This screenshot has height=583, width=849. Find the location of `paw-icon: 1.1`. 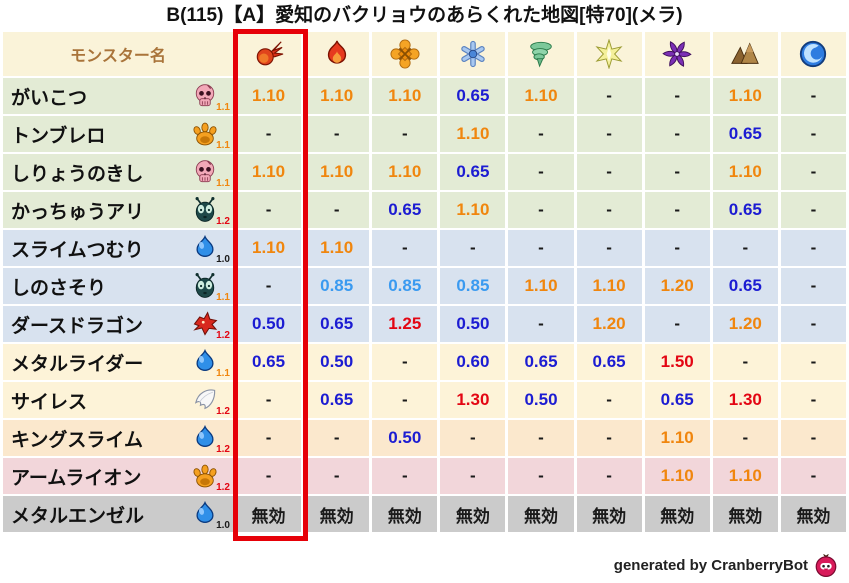

paw-icon: 1.1 is located at coordinates (210, 135).